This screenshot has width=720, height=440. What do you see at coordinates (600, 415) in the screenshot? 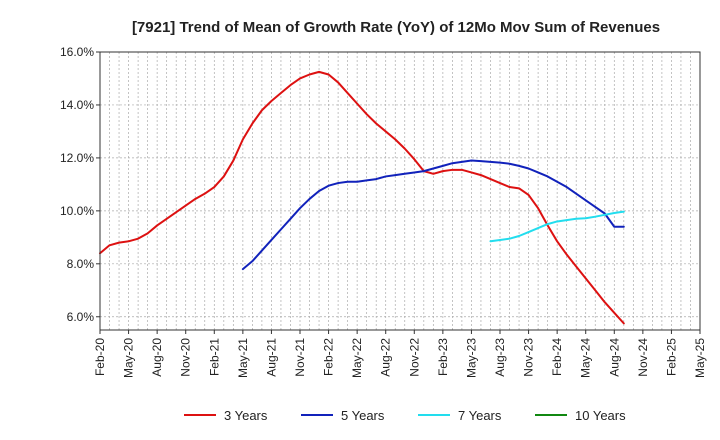
I see `legend-label-10-years: 10 Years` at bounding box center [600, 415].